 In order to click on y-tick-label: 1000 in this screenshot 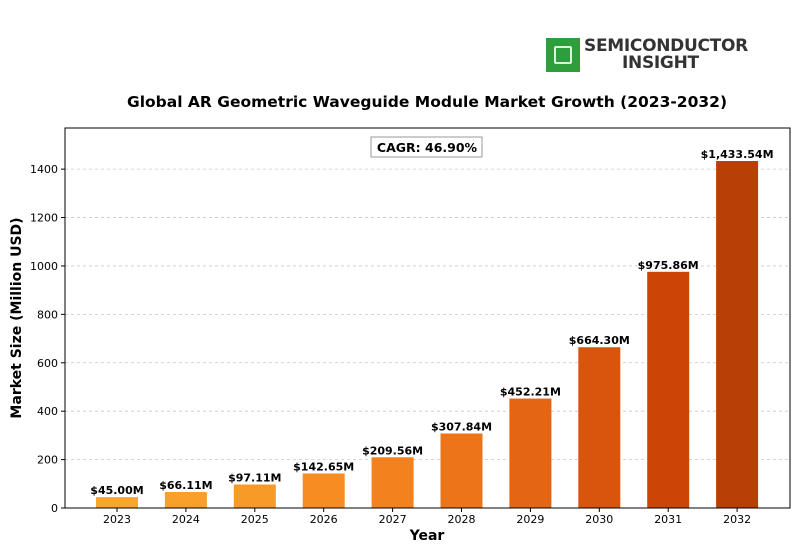, I will do `click(44, 266)`.